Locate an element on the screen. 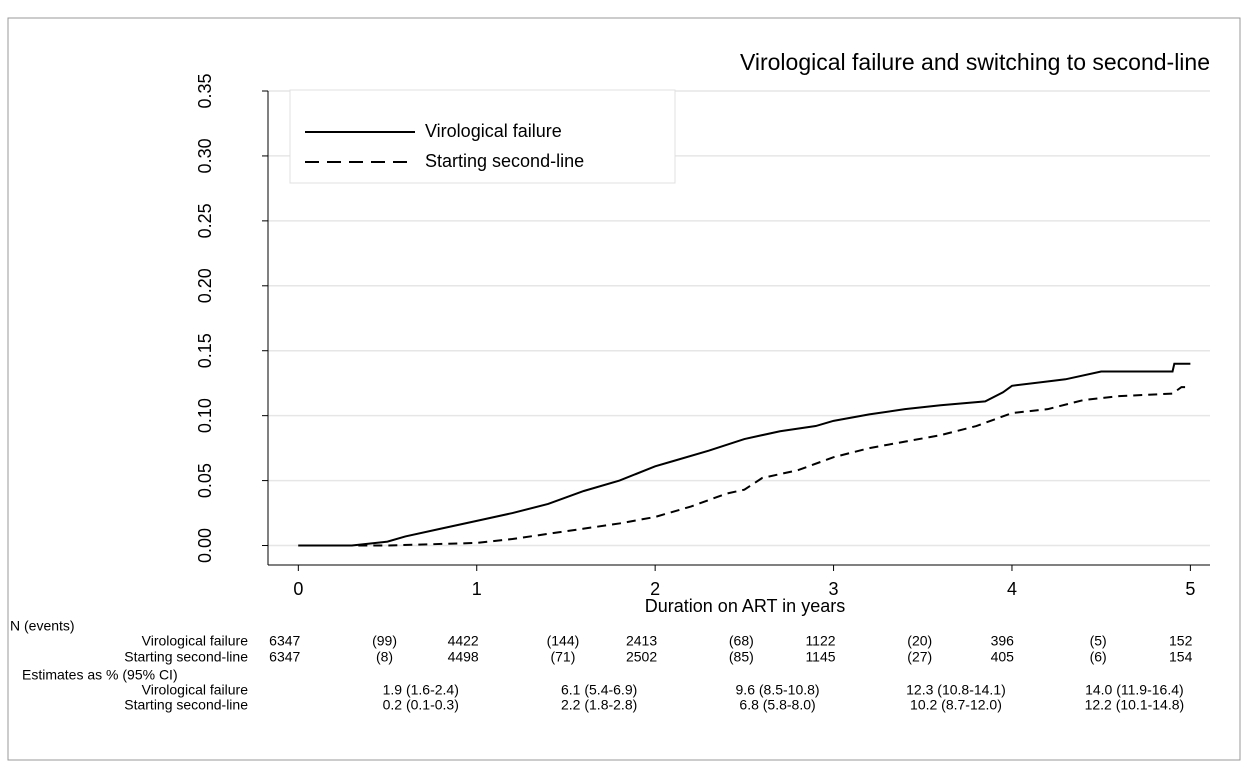  legend-label: Starting second-line is located at coordinates (504, 161).